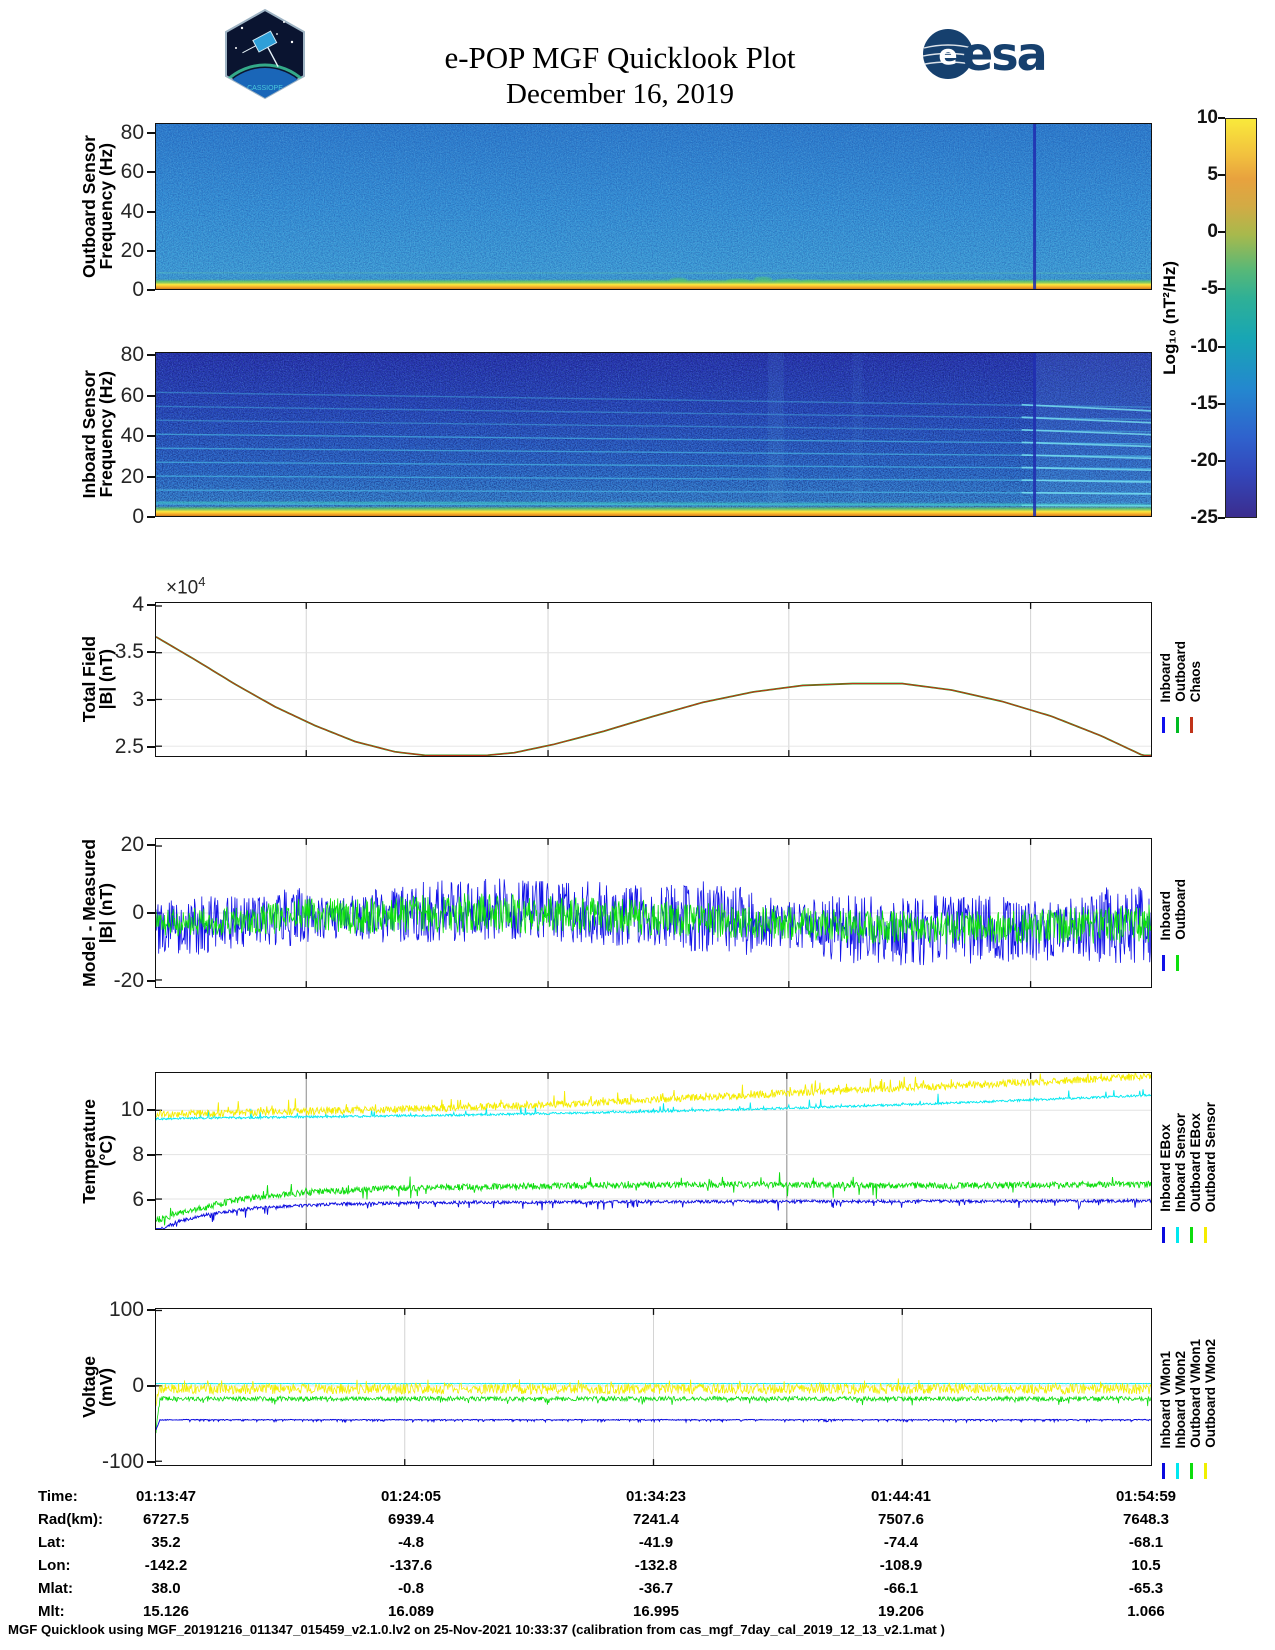 The height and width of the screenshot is (1650, 1275). Describe the element at coordinates (98, 679) in the screenshot. I see `total-field-ylabel: Total Field |B| (nT)` at that location.